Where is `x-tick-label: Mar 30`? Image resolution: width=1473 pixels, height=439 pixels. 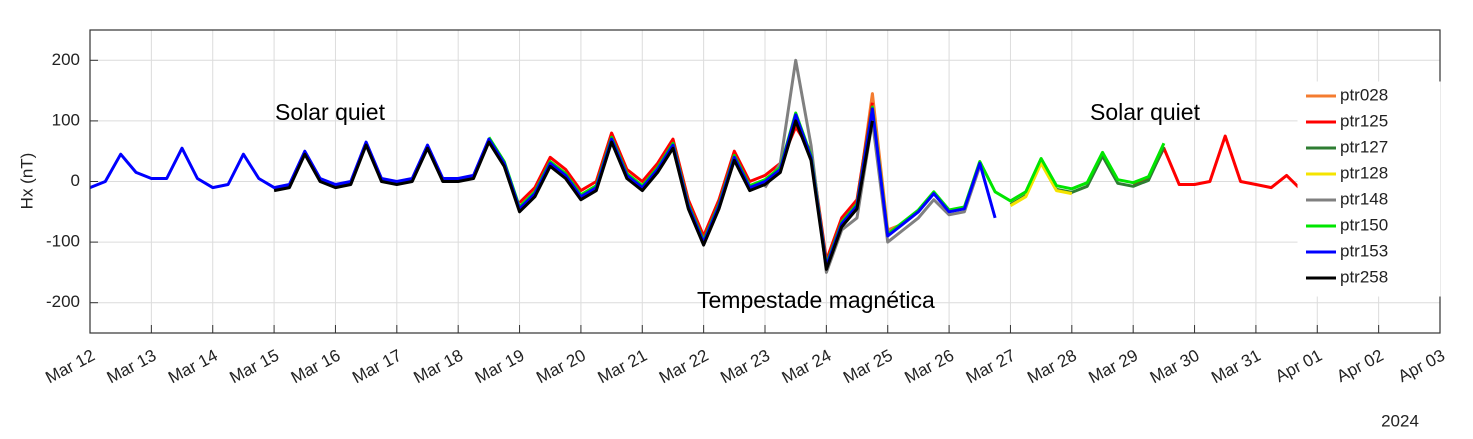 x-tick-label: Mar 30 is located at coordinates (1175, 367).